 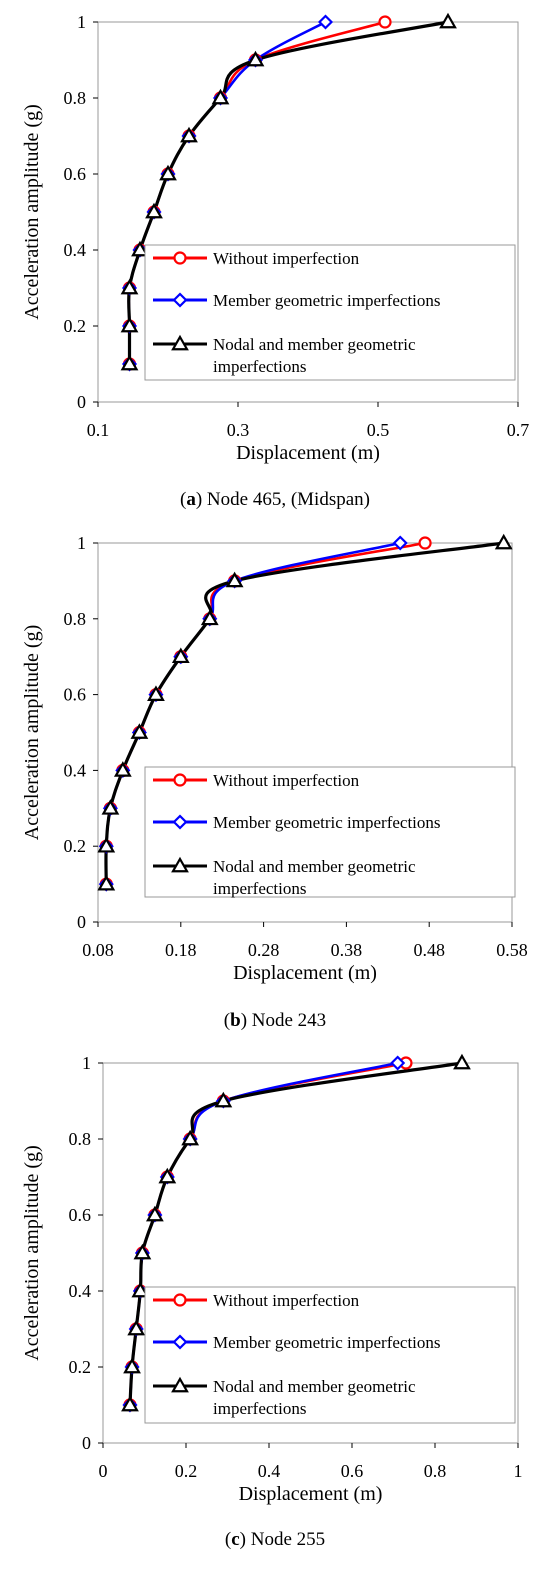 I want to click on x-tick-label: 0.48, so click(x=429, y=950).